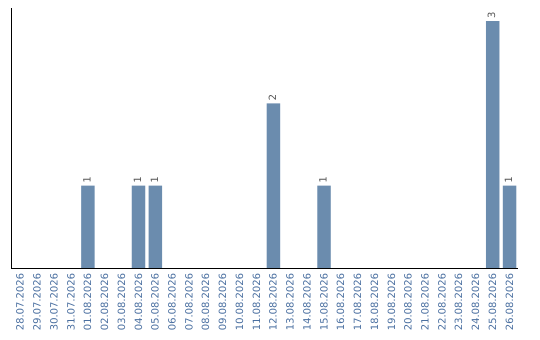 This screenshot has width=540, height=340. What do you see at coordinates (206, 301) in the screenshot?
I see `x-tick-label: 08.08.2026` at bounding box center [206, 301].